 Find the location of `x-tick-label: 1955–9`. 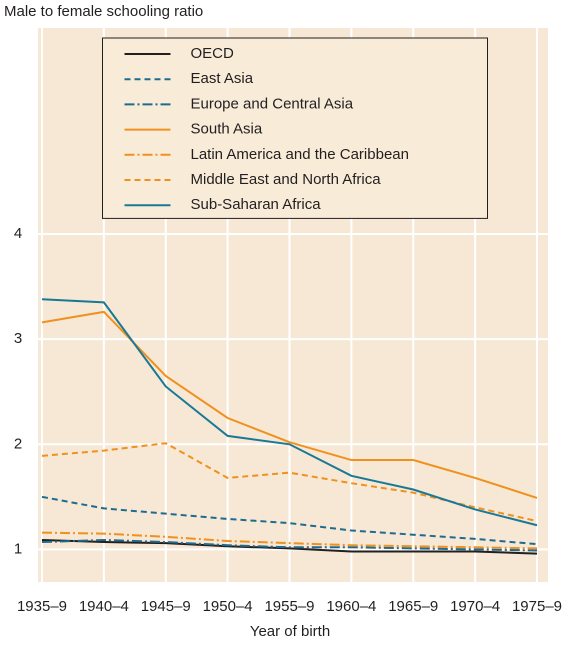

x-tick-label: 1955–9 is located at coordinates (289, 606).